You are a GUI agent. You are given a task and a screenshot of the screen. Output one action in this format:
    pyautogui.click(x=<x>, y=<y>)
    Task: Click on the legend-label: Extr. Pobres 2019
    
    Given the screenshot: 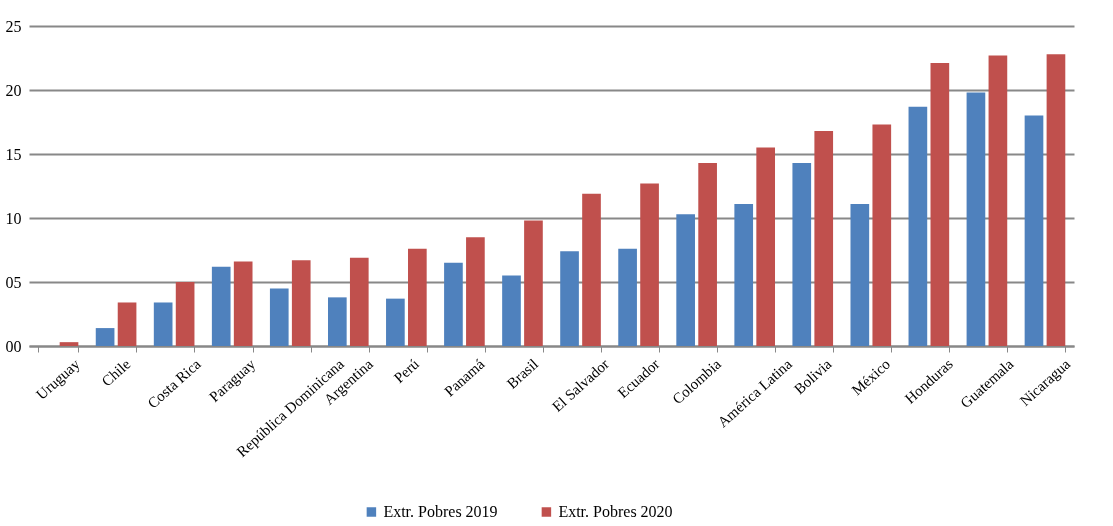 What is the action you would take?
    pyautogui.click(x=440, y=511)
    